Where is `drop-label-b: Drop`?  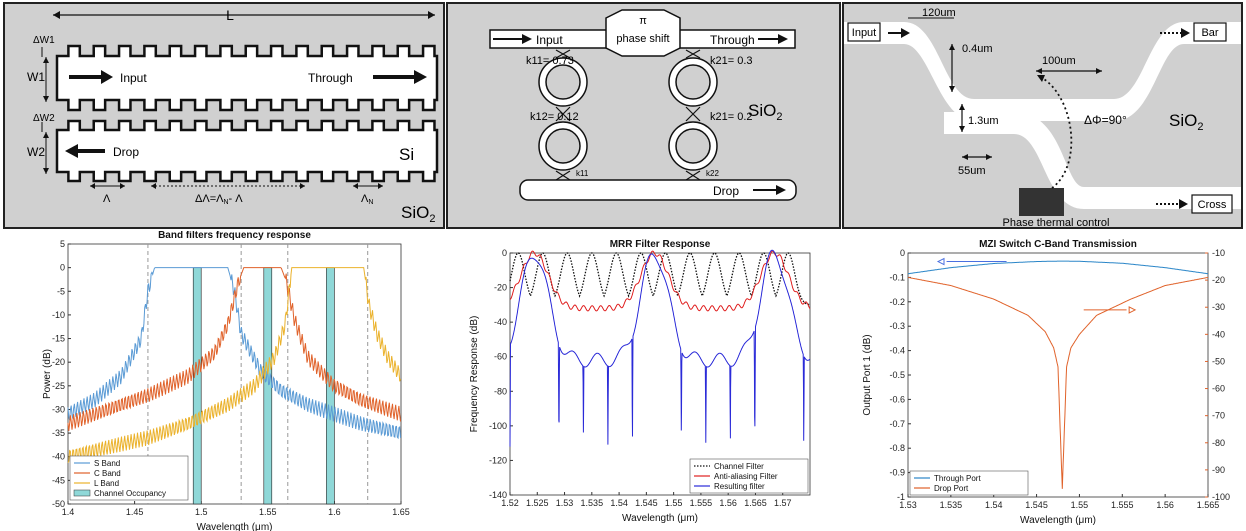
drop-label-b: Drop is located at coordinates (726, 191).